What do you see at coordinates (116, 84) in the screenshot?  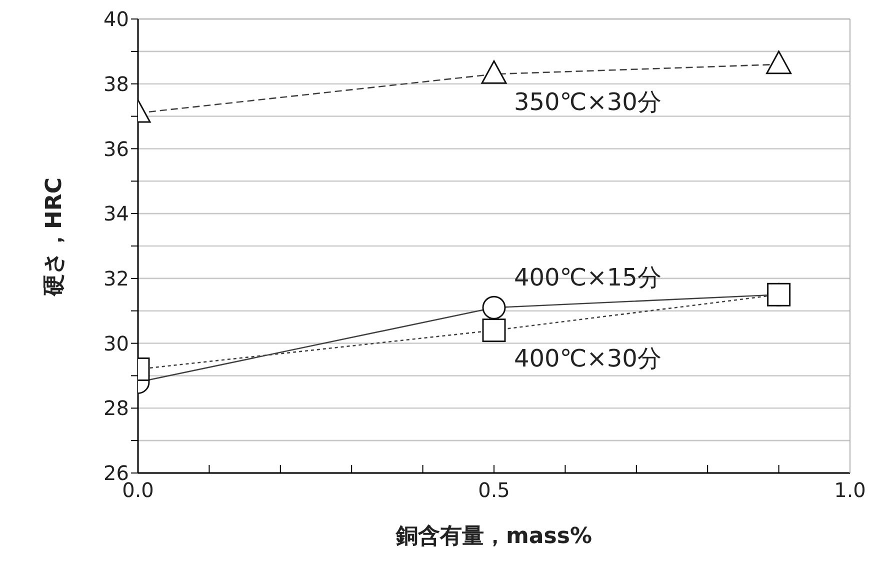 I see `y-tick-label: 38` at bounding box center [116, 84].